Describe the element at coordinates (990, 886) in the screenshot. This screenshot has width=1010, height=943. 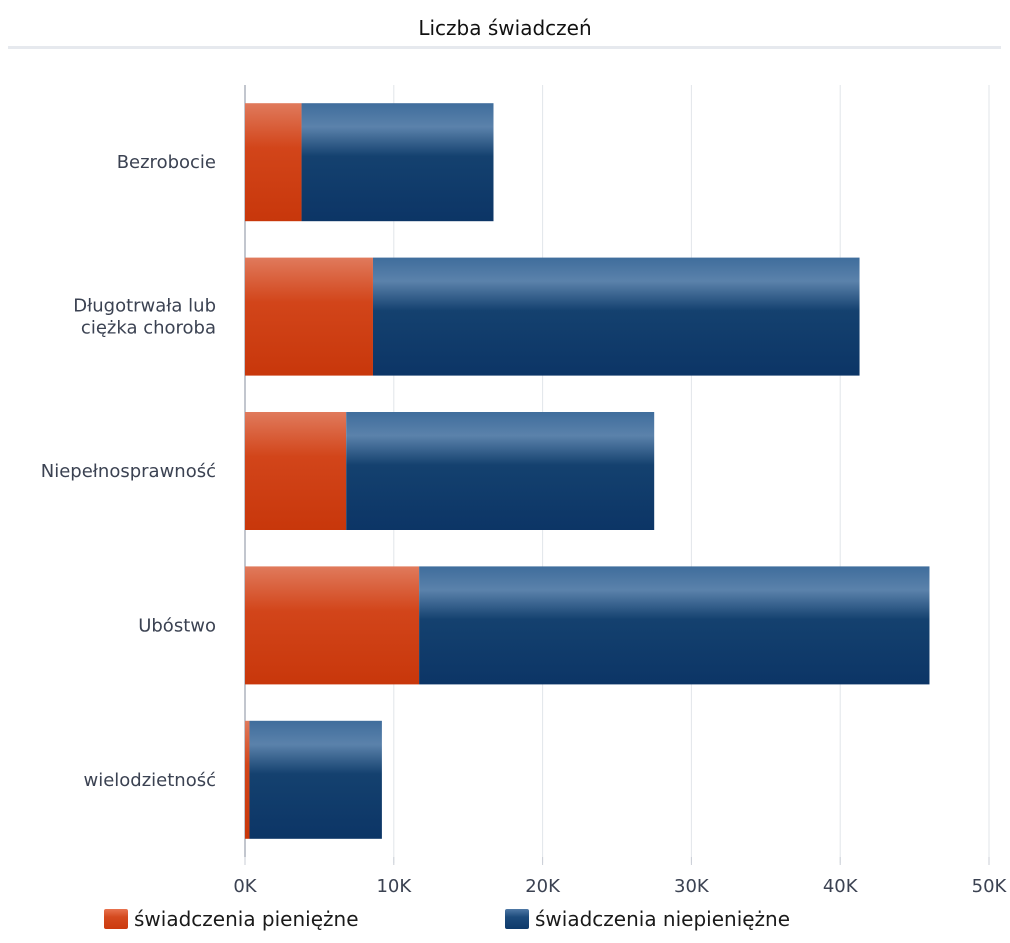
I see `x-tick-label: 50K` at that location.